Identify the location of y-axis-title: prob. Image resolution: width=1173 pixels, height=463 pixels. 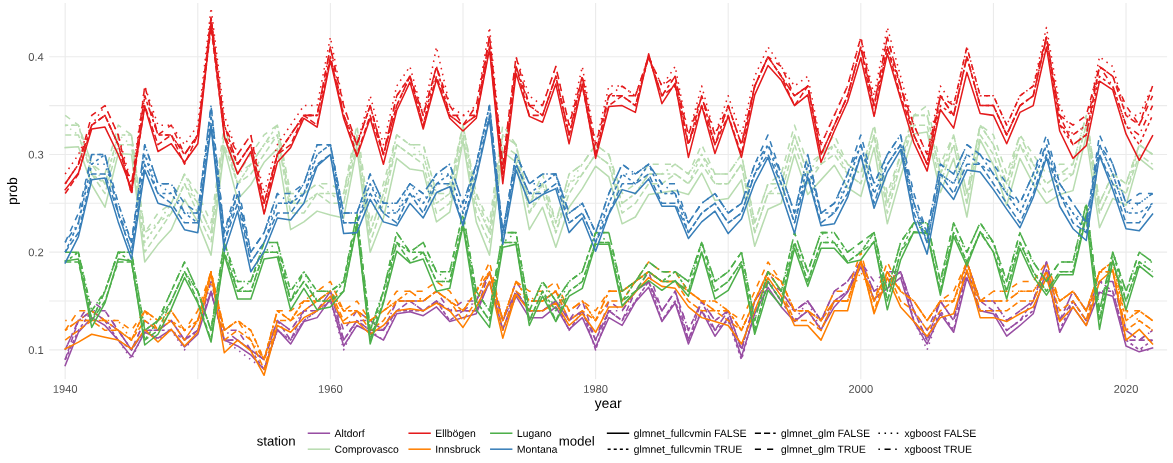
(13, 191).